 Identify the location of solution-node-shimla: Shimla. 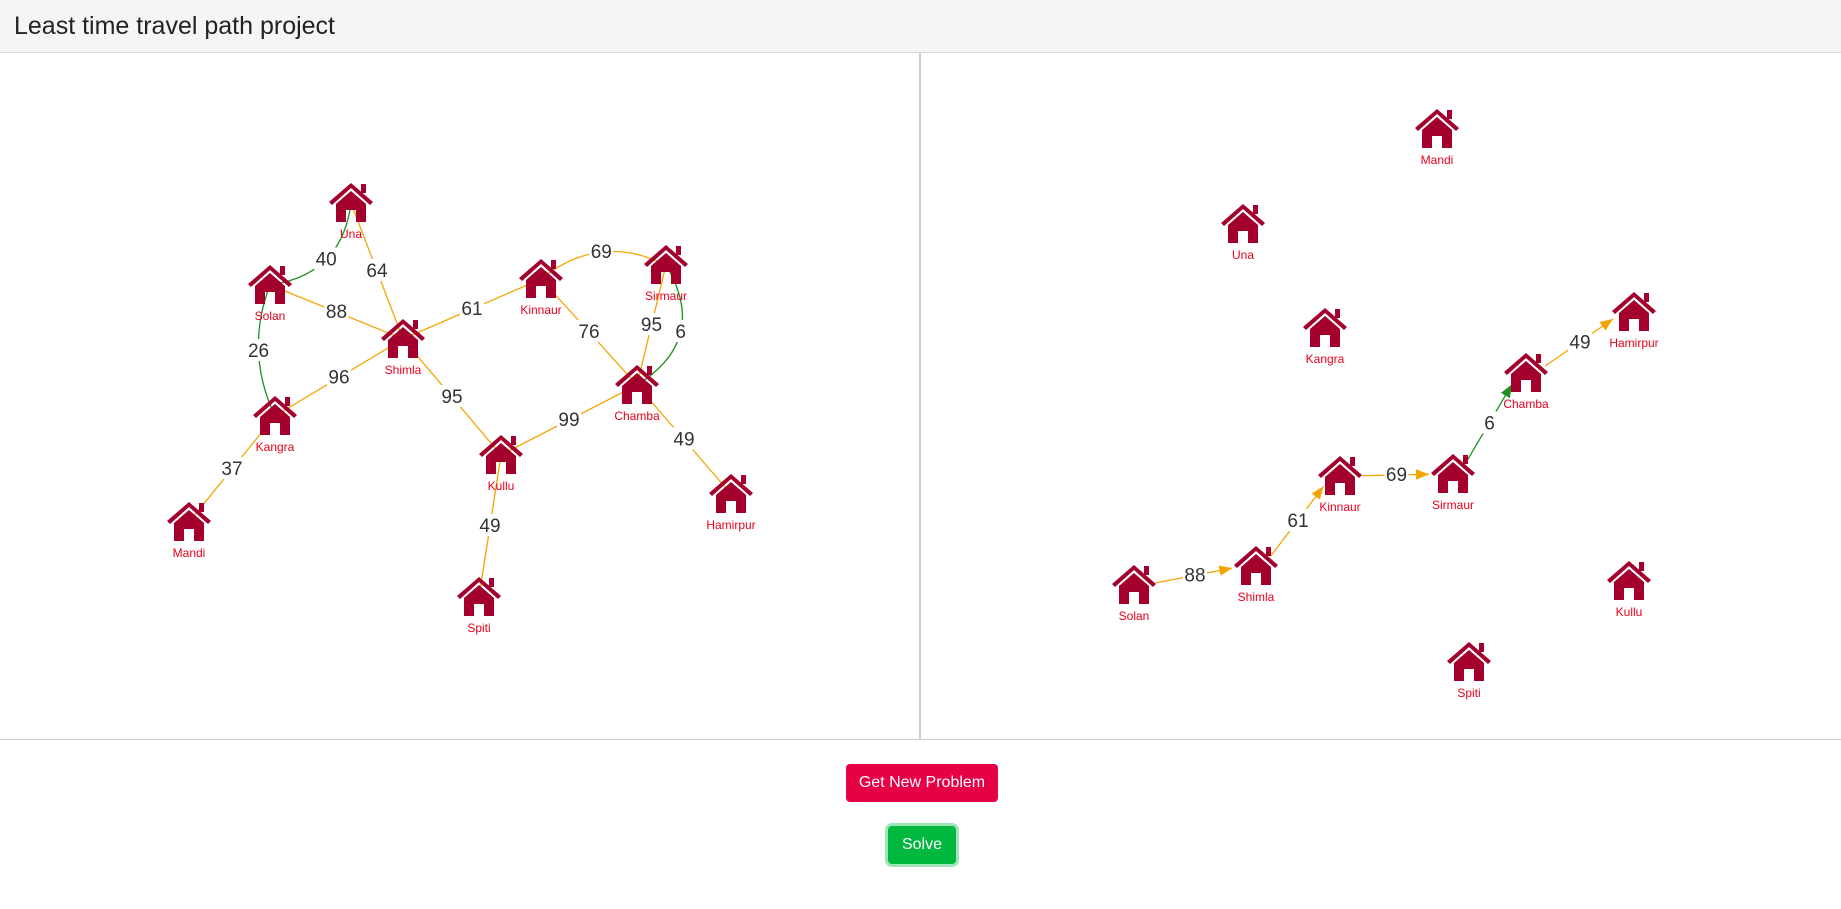
(1256, 575).